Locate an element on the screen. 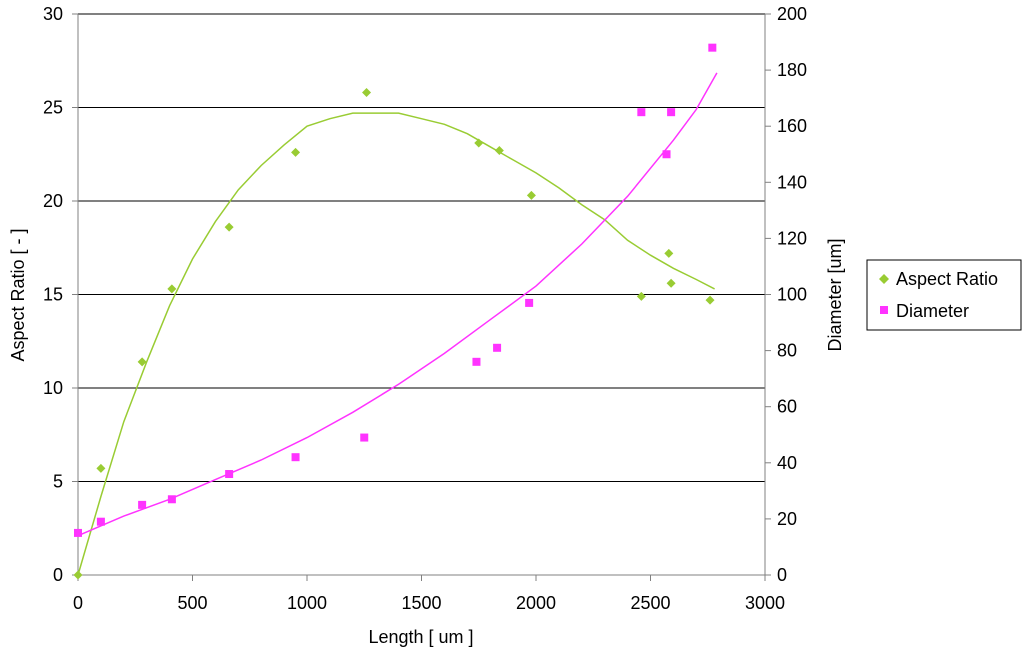 The image size is (1024, 657). left-y-tick-label: 30 is located at coordinates (53, 14).